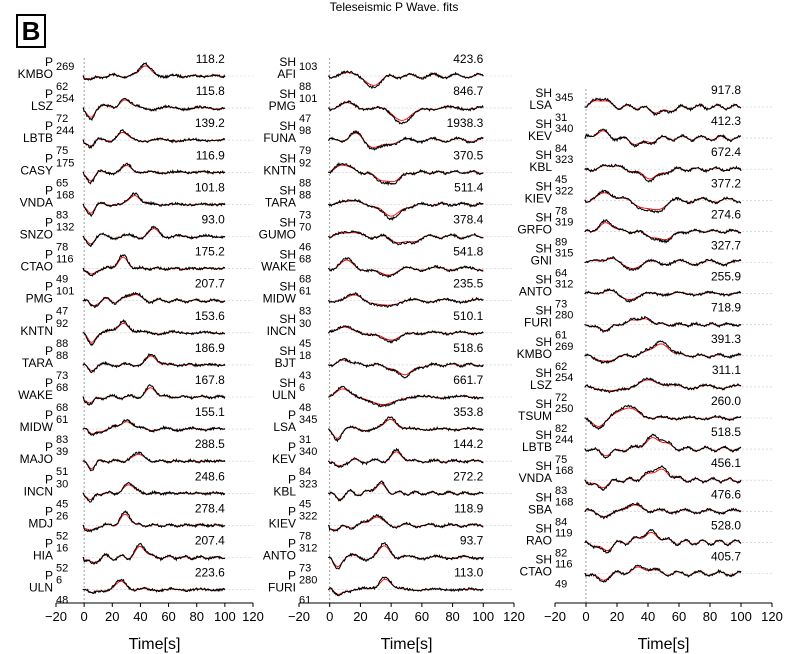 Image resolution: width=788 pixels, height=654 pixels. Describe the element at coordinates (564, 440) in the screenshot. I see `trace-azimuth-label: 244` at that location.